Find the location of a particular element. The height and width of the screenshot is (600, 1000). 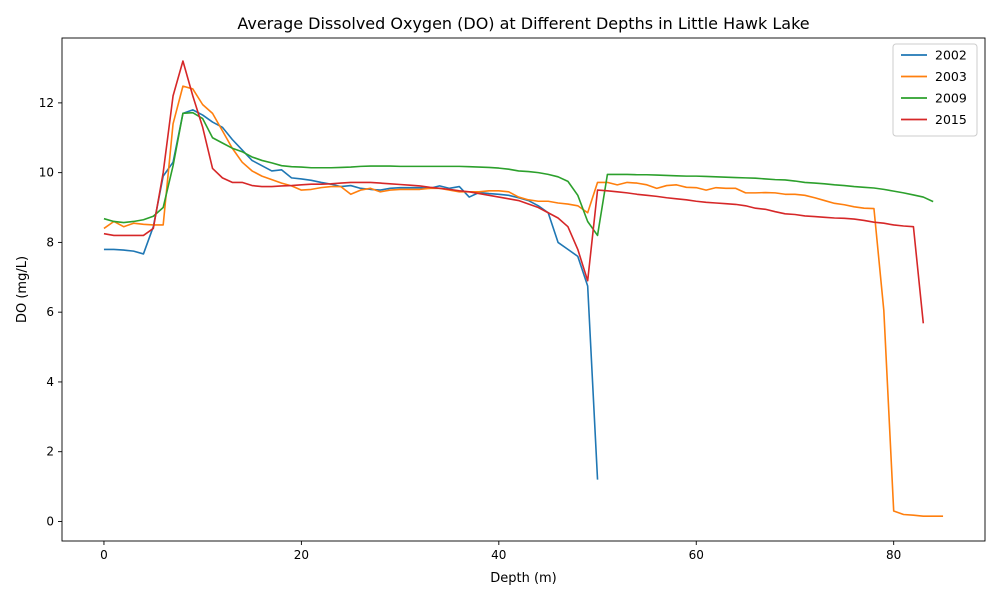

y-tick-label: 10 is located at coordinates (46, 173).